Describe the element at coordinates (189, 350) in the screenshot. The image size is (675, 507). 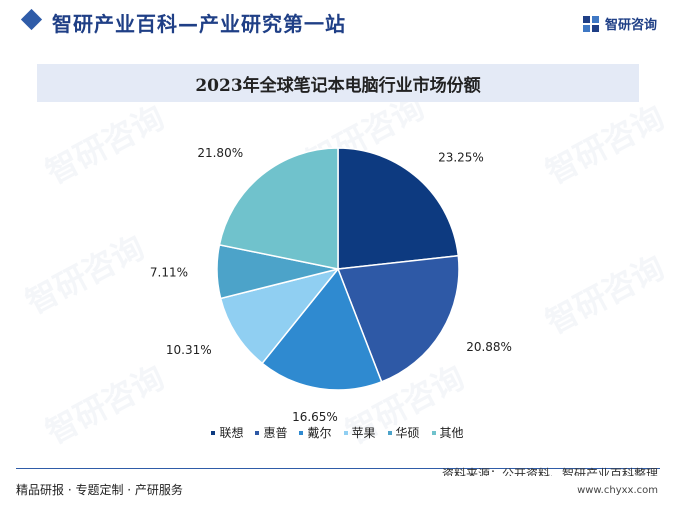
I see `pie-data-label: 10.31%` at that location.